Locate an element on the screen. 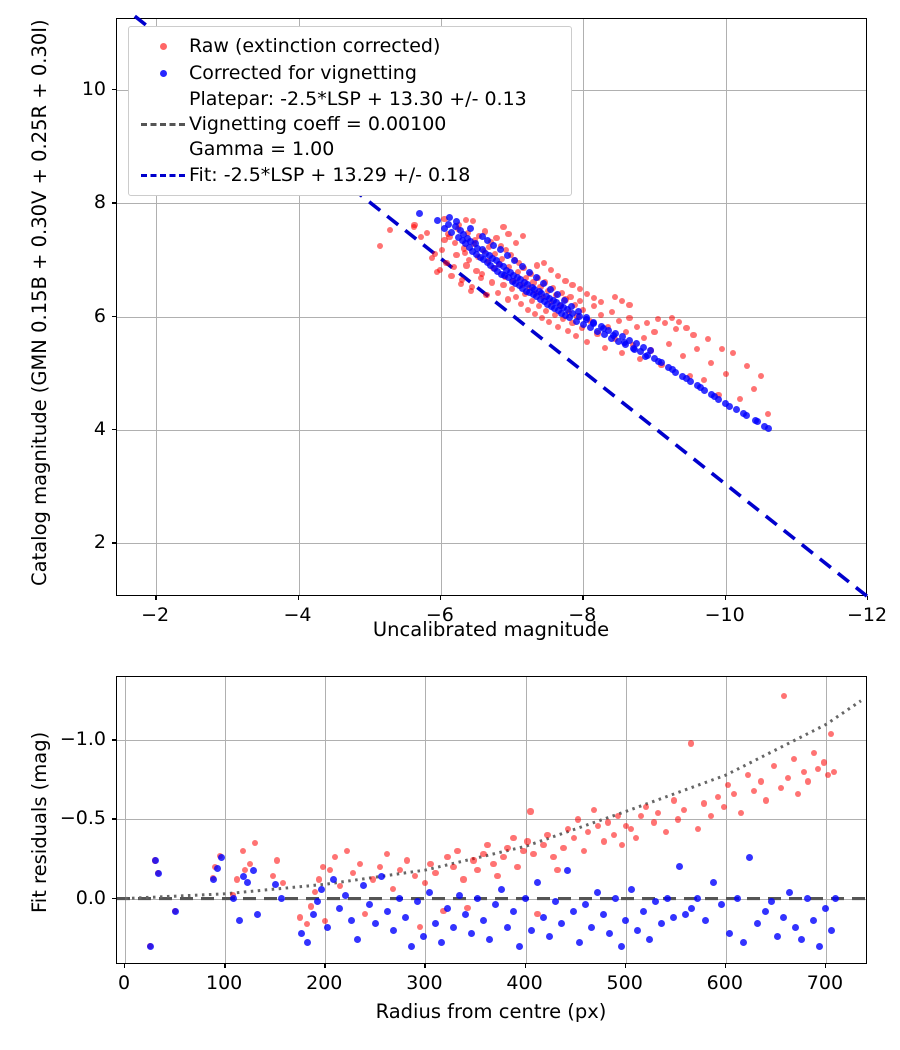  gray-dashed-line-icon is located at coordinates (163, 124).